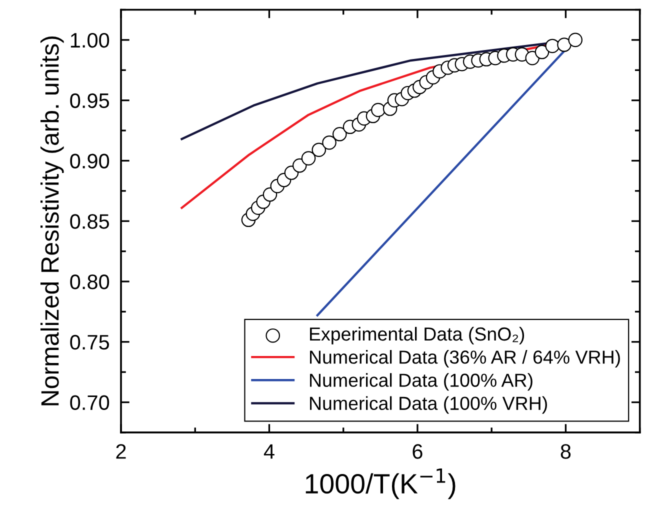 The height and width of the screenshot is (513, 645). Describe the element at coordinates (90, 342) in the screenshot. I see `y-tick-label: 0.75` at that location.